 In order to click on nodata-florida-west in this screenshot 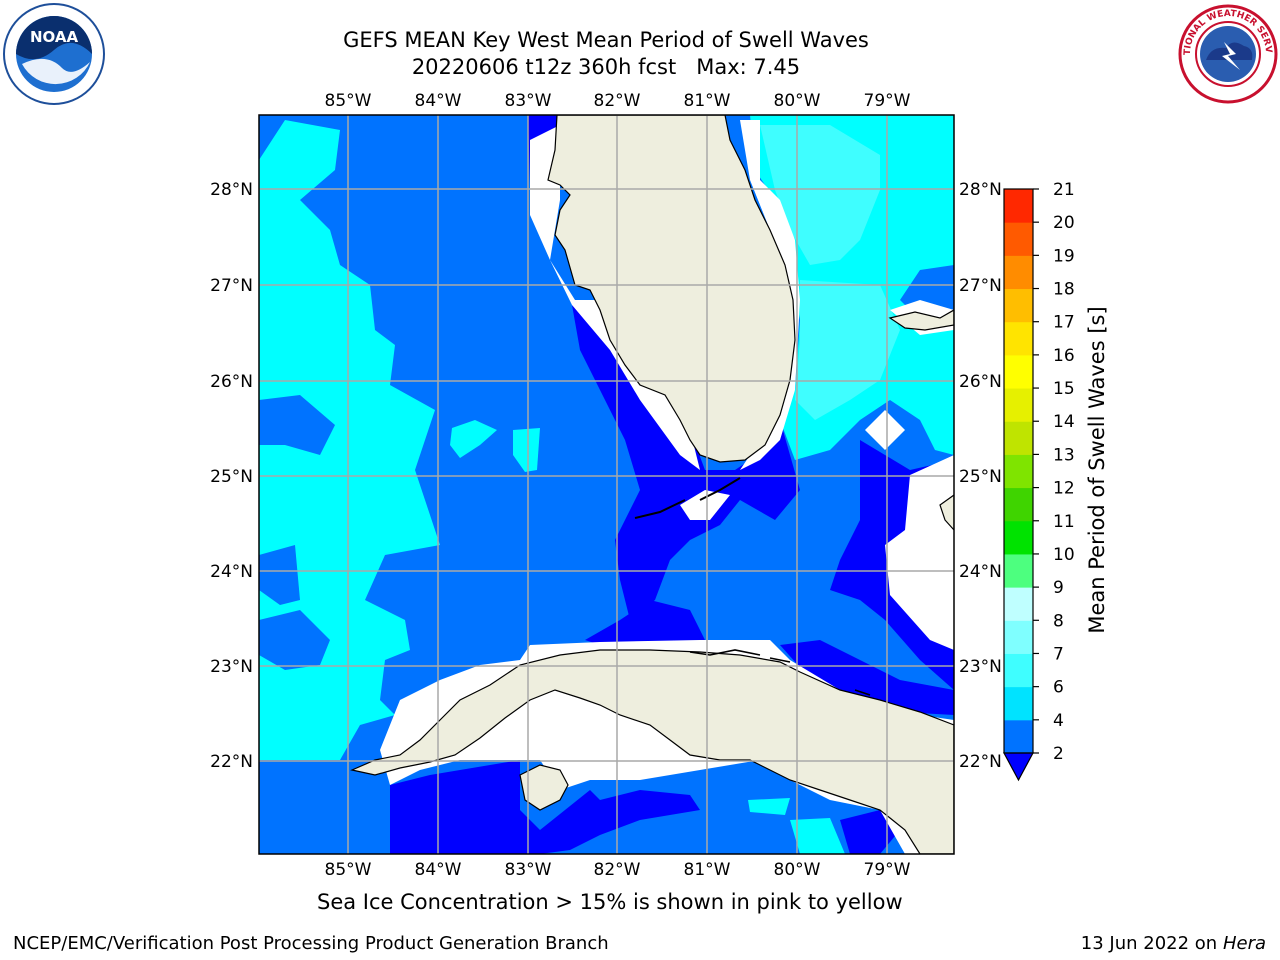, I will do `click(615, 297)`.